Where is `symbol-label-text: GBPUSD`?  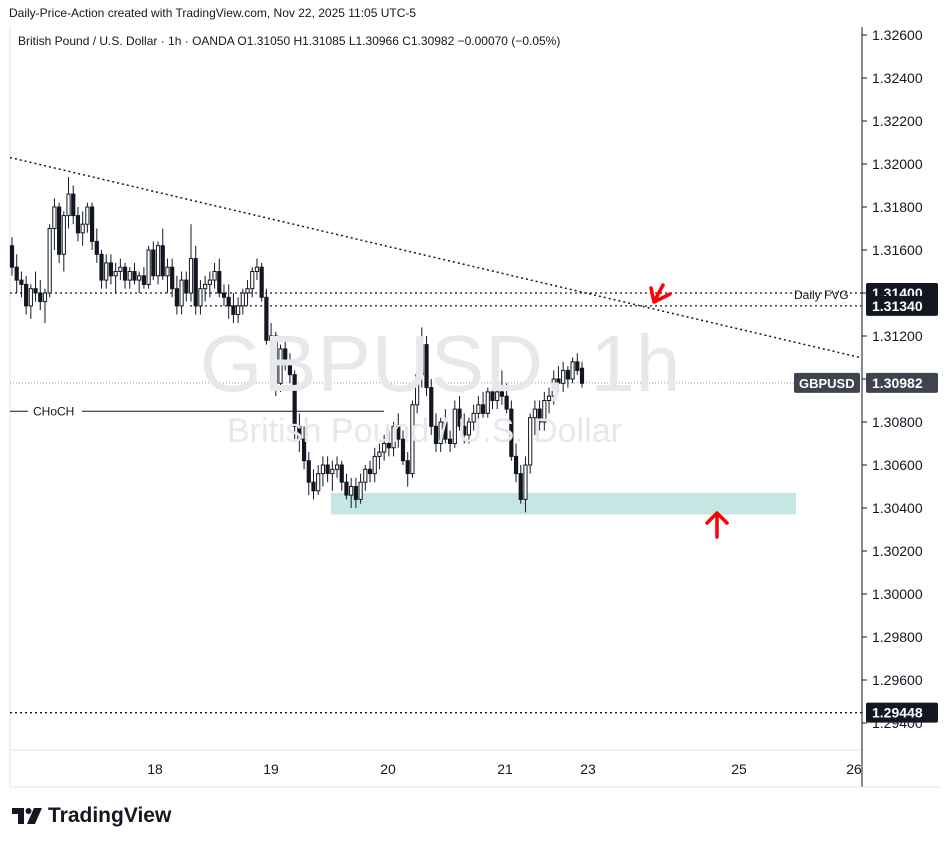 symbol-label-text: GBPUSD is located at coordinates (827, 383).